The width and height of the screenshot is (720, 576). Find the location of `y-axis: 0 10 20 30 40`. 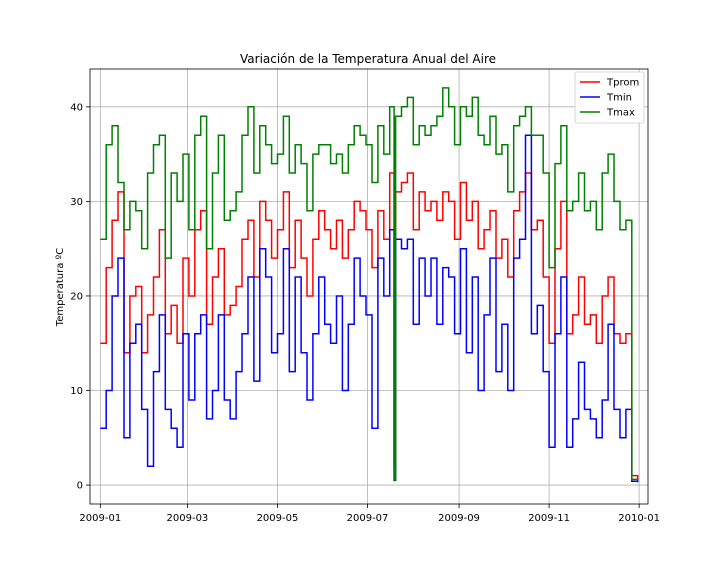

y-axis: 0 10 20 30 40 is located at coordinates (80, 297).